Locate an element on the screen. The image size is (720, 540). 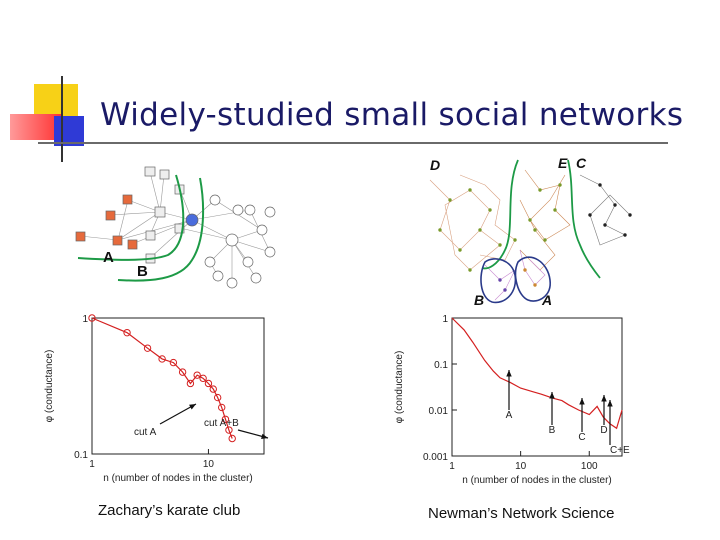
logo-blue-square is located at coordinates (69, 131).